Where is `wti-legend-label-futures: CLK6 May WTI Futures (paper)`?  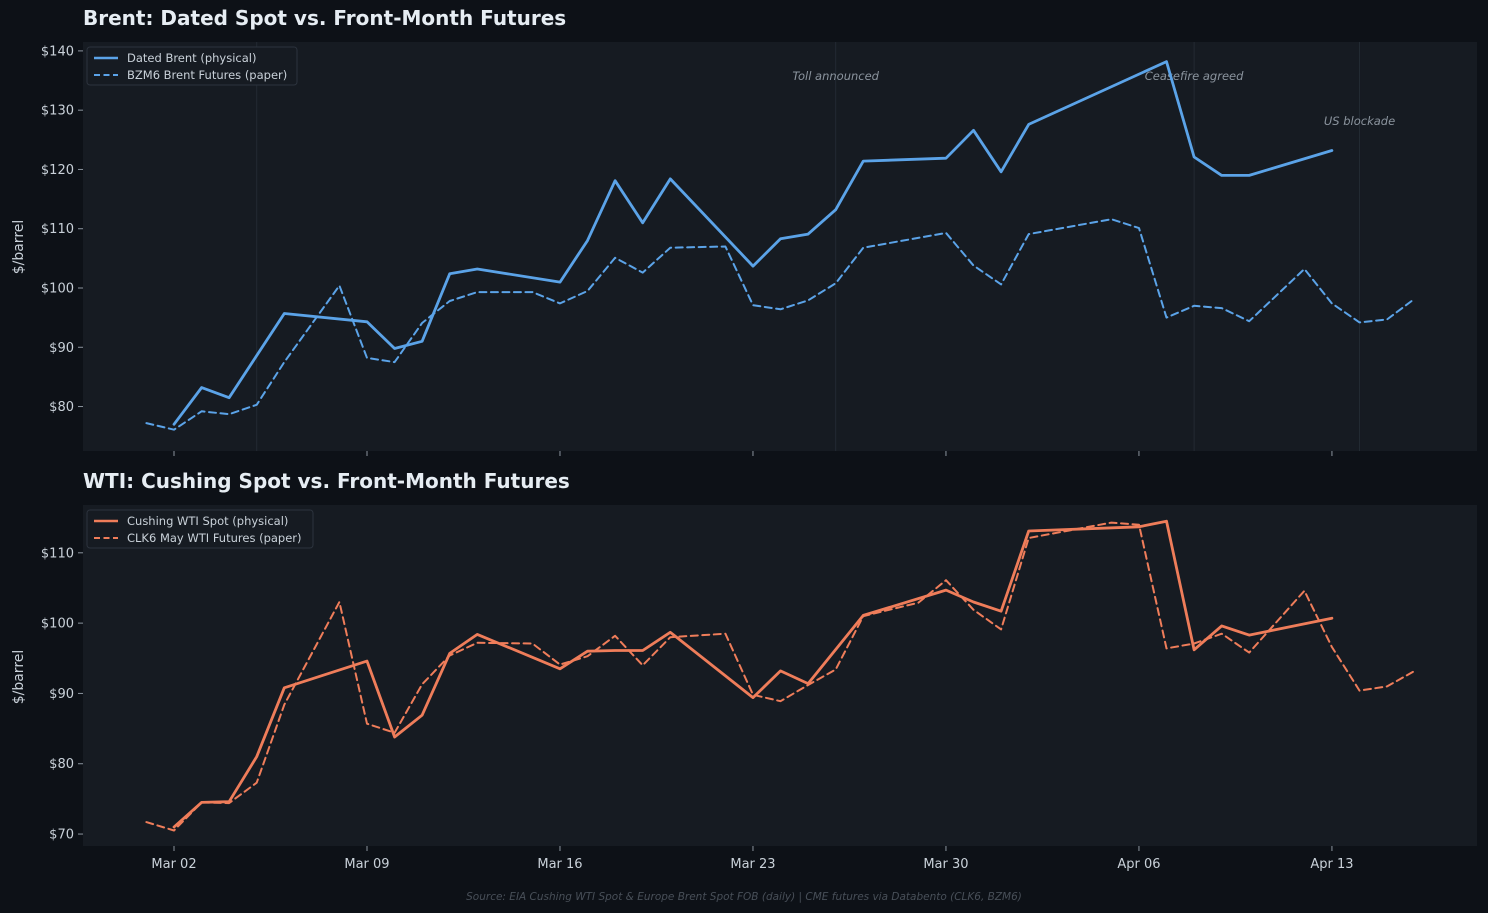
wti-legend-label-futures: CLK6 May WTI Futures (paper) is located at coordinates (214, 538).